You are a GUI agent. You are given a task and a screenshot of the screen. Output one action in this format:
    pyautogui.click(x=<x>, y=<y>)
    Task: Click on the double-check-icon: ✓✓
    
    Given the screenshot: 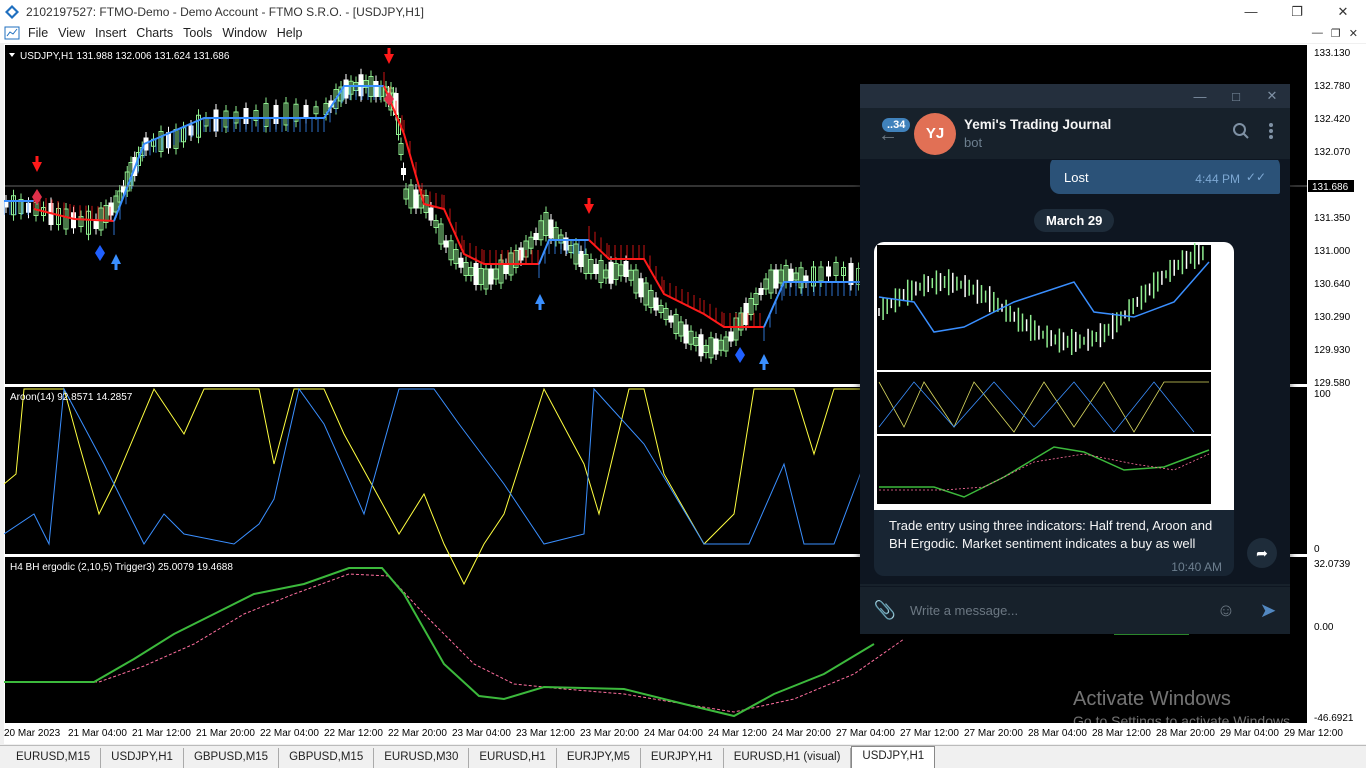 What is the action you would take?
    pyautogui.click(x=1255, y=177)
    